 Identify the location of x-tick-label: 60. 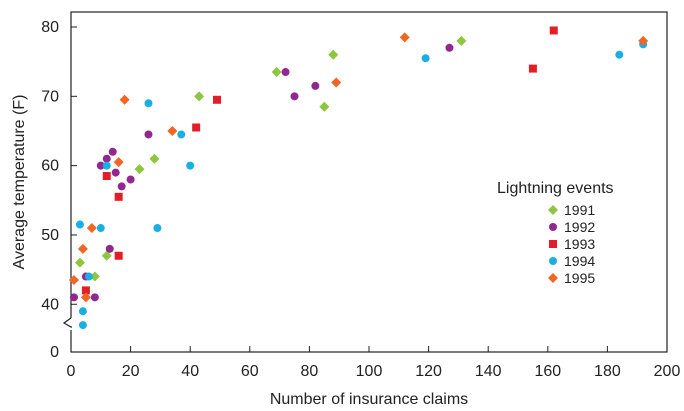
(250, 371).